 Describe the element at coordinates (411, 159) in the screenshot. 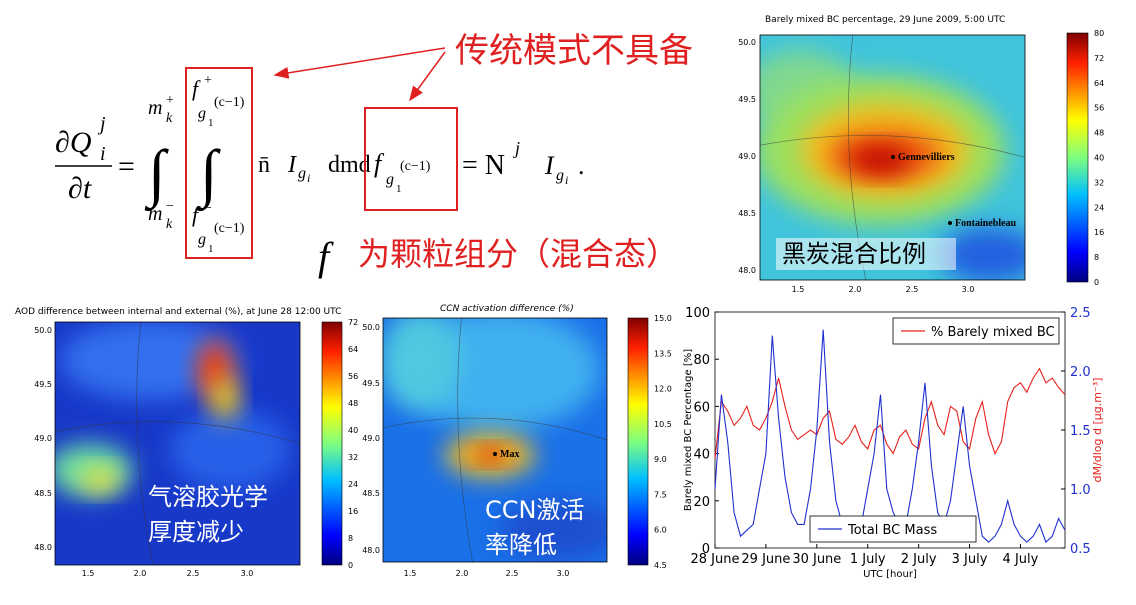

I see `highlight-box` at that location.